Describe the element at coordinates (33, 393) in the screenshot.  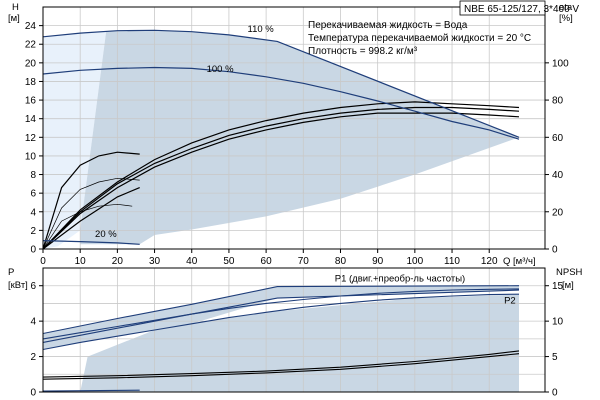
I see `power-ytick-label-0: 0` at that location.